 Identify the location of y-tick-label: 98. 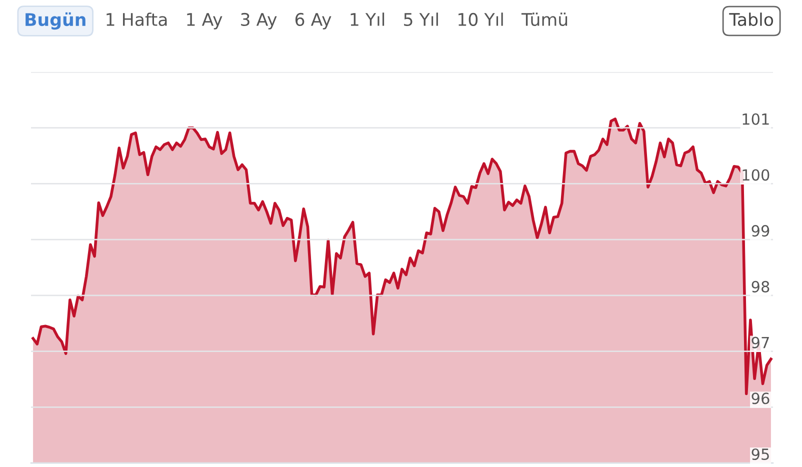
(761, 286).